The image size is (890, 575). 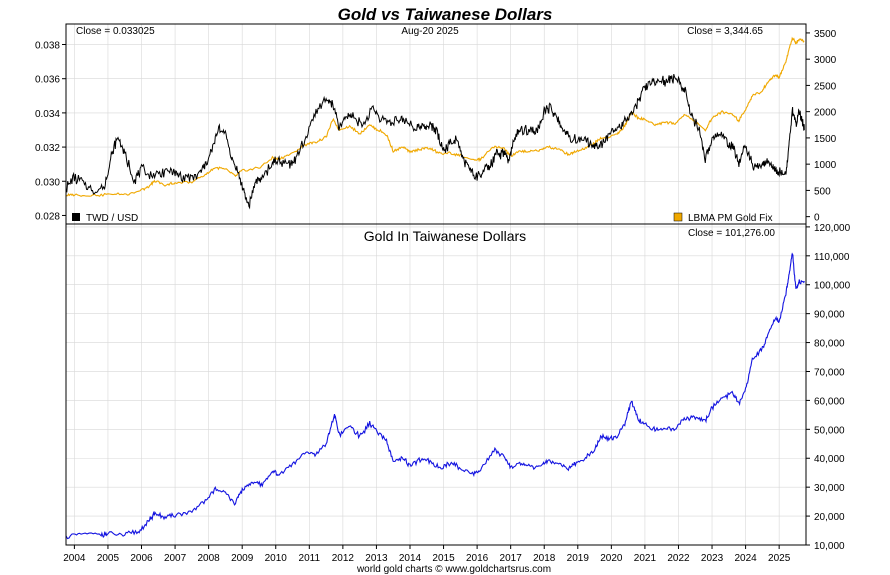 What do you see at coordinates (47, 46) in the screenshot?
I see `left-axis-tick-label: 0.038` at bounding box center [47, 46].